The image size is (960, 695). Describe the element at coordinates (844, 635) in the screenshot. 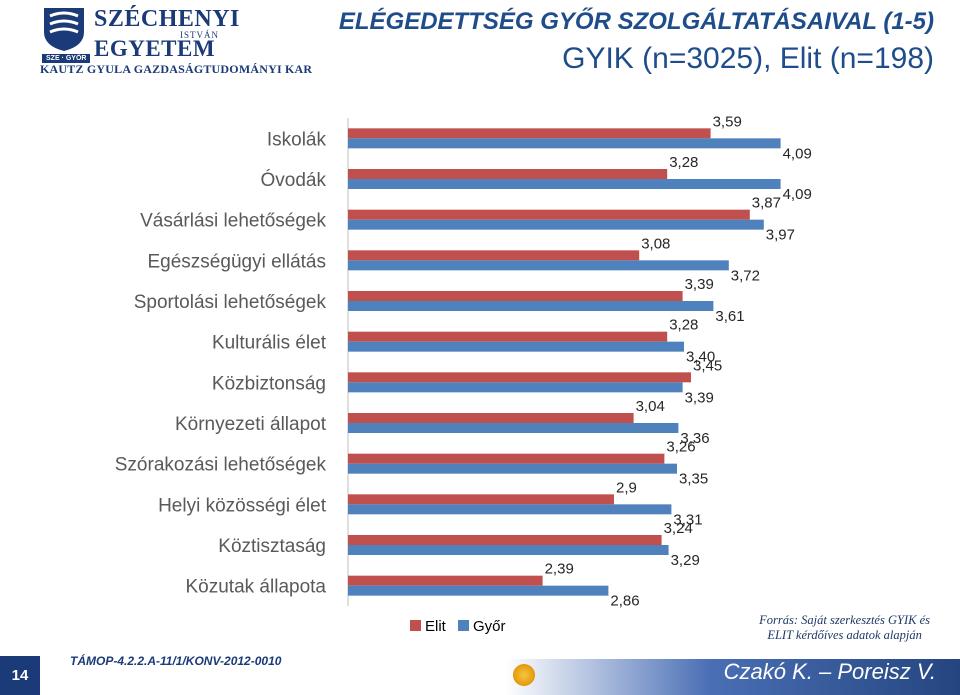

I see `source-line2: ELIT kérdőíves adatok alapján` at that location.